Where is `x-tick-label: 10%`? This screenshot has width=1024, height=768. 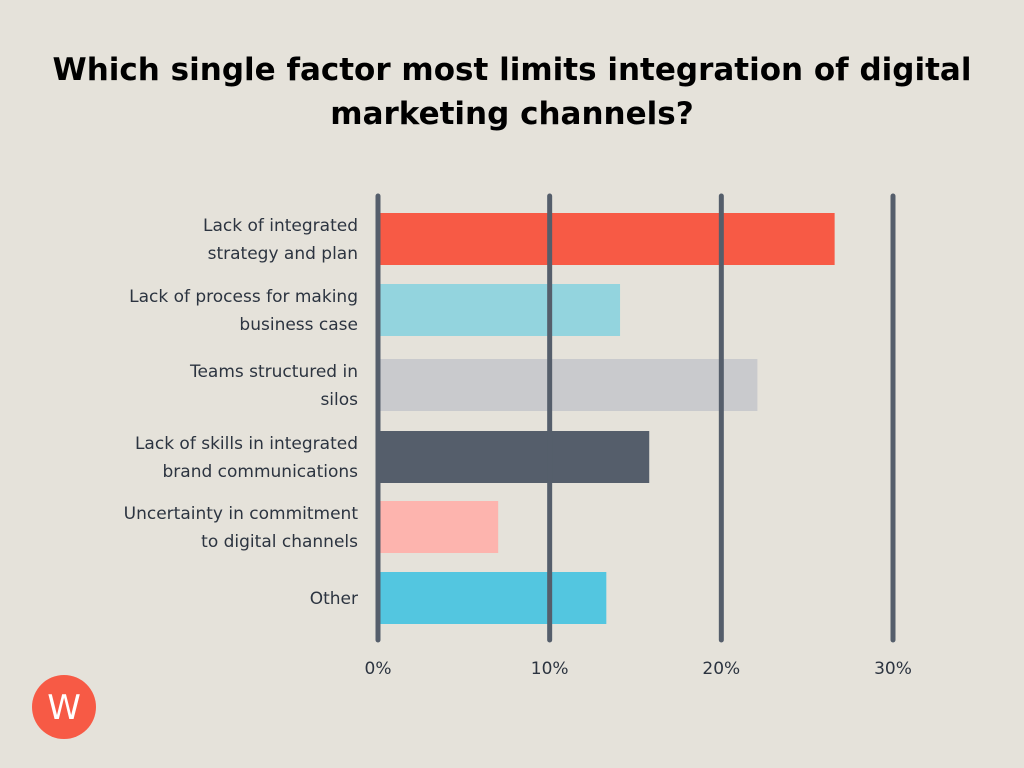 x-tick-label: 10% is located at coordinates (550, 669).